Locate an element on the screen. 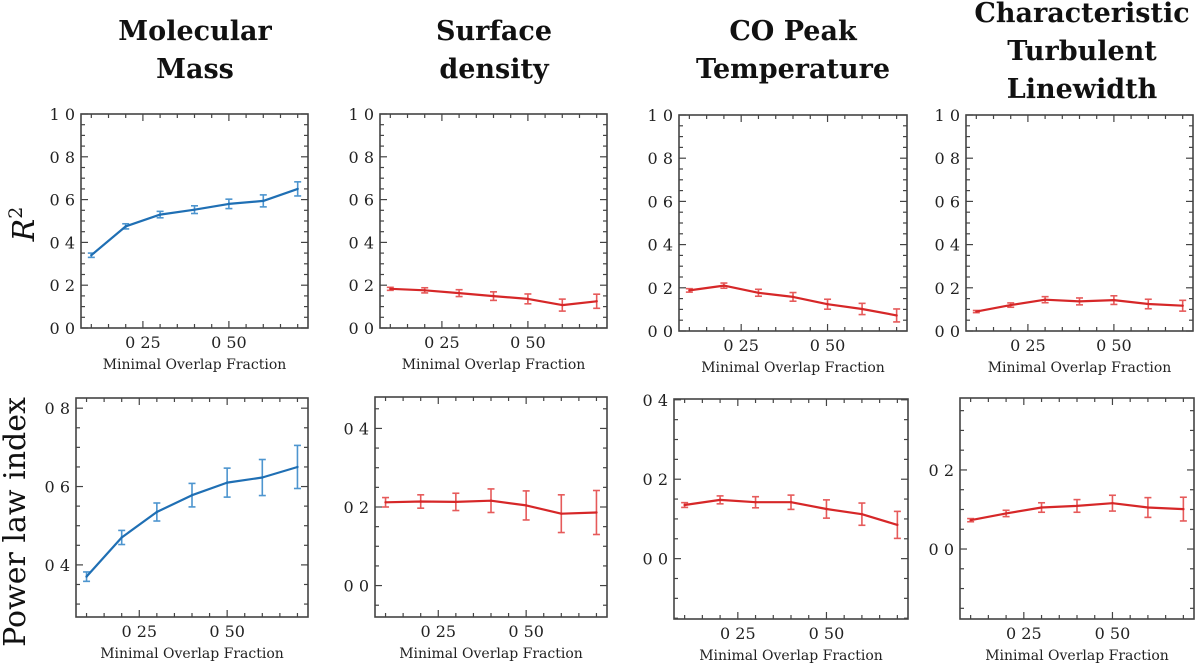  row-label-power: Power law index is located at coordinates (16, 522).